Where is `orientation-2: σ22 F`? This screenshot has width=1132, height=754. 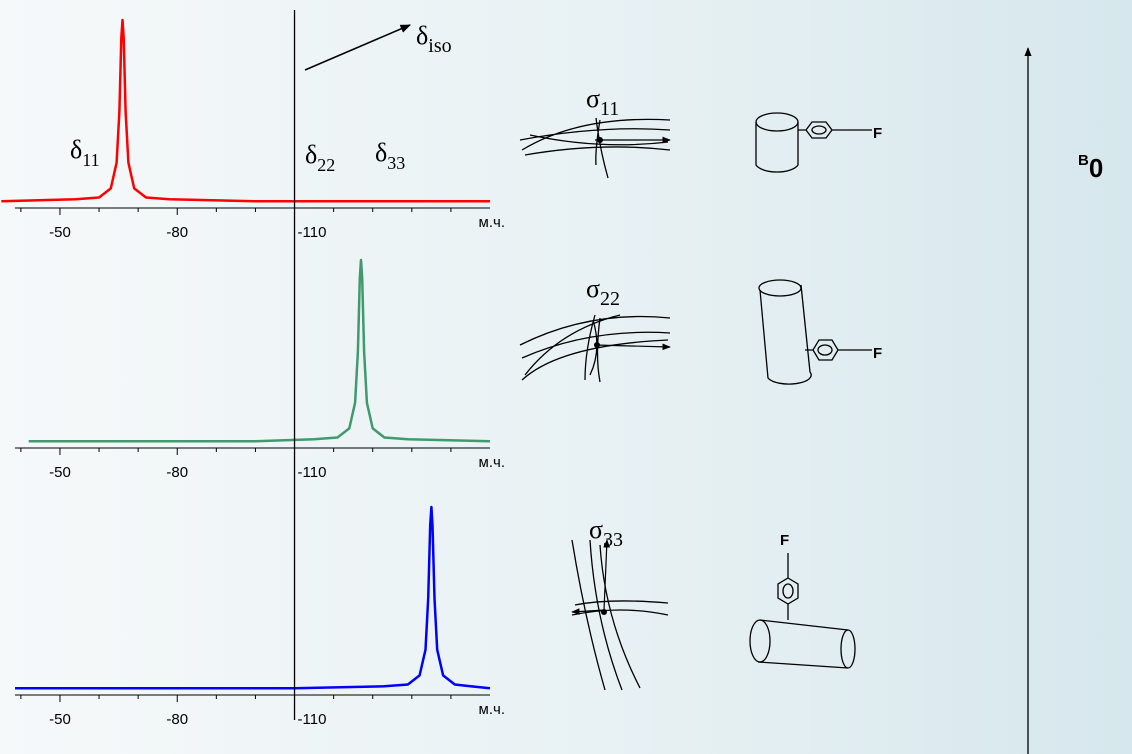 orientation-2: σ22 F is located at coordinates (700, 329).